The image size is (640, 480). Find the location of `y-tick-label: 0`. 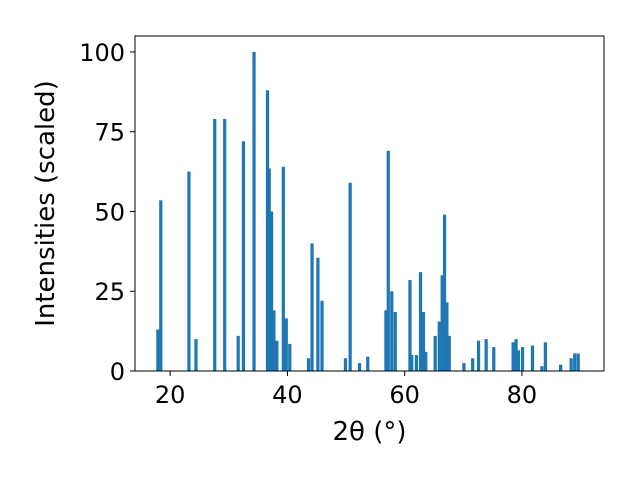

y-tick-label: 0 is located at coordinates (117, 372).